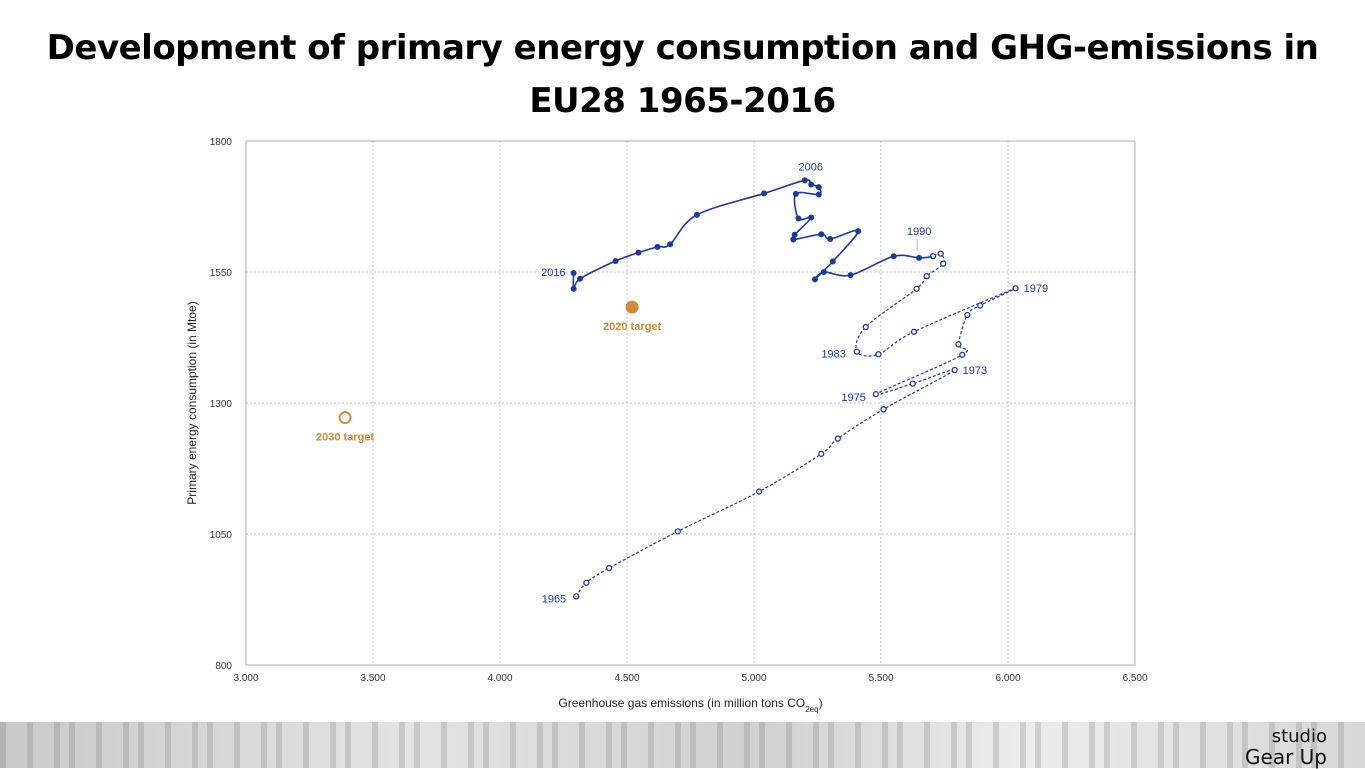  I want to click on target-label: 2030 target, so click(345, 438).